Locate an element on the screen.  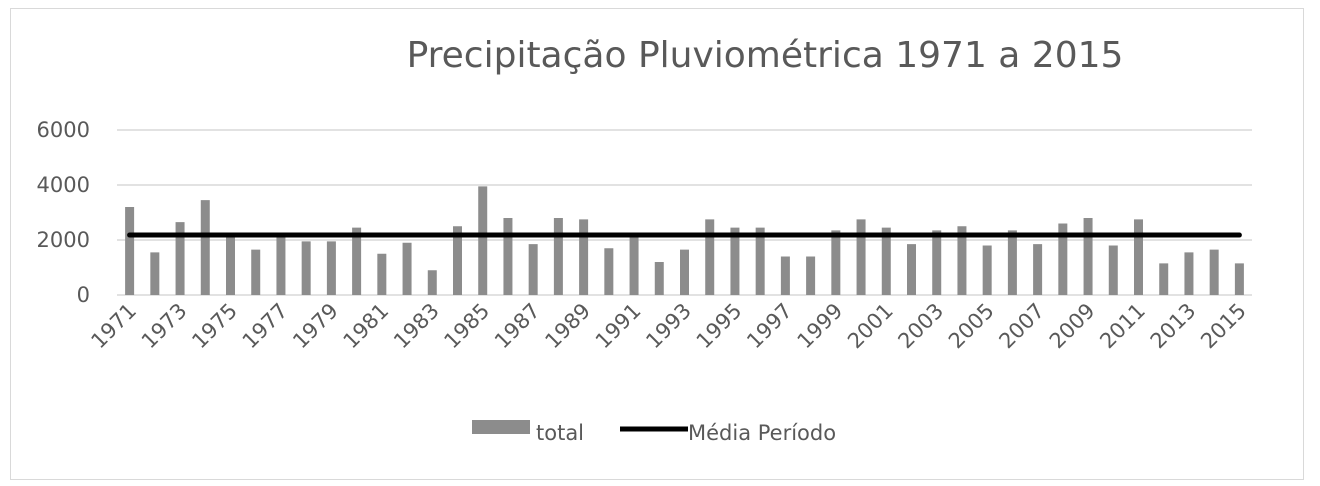
bar-1978 is located at coordinates (306, 268).